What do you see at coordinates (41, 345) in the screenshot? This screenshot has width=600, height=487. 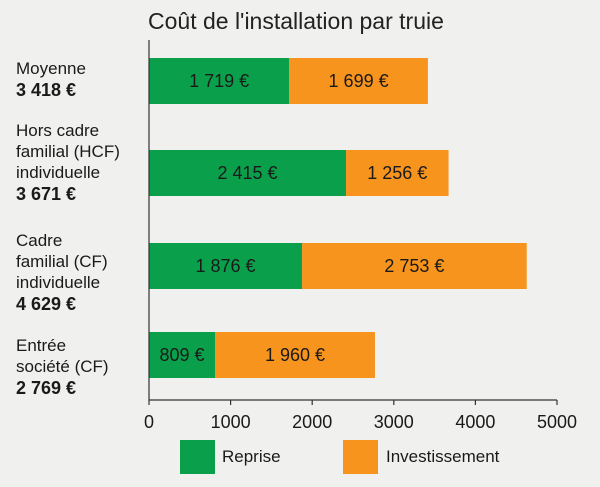 I see `category-name-line-3-0: Entrée` at bounding box center [41, 345].